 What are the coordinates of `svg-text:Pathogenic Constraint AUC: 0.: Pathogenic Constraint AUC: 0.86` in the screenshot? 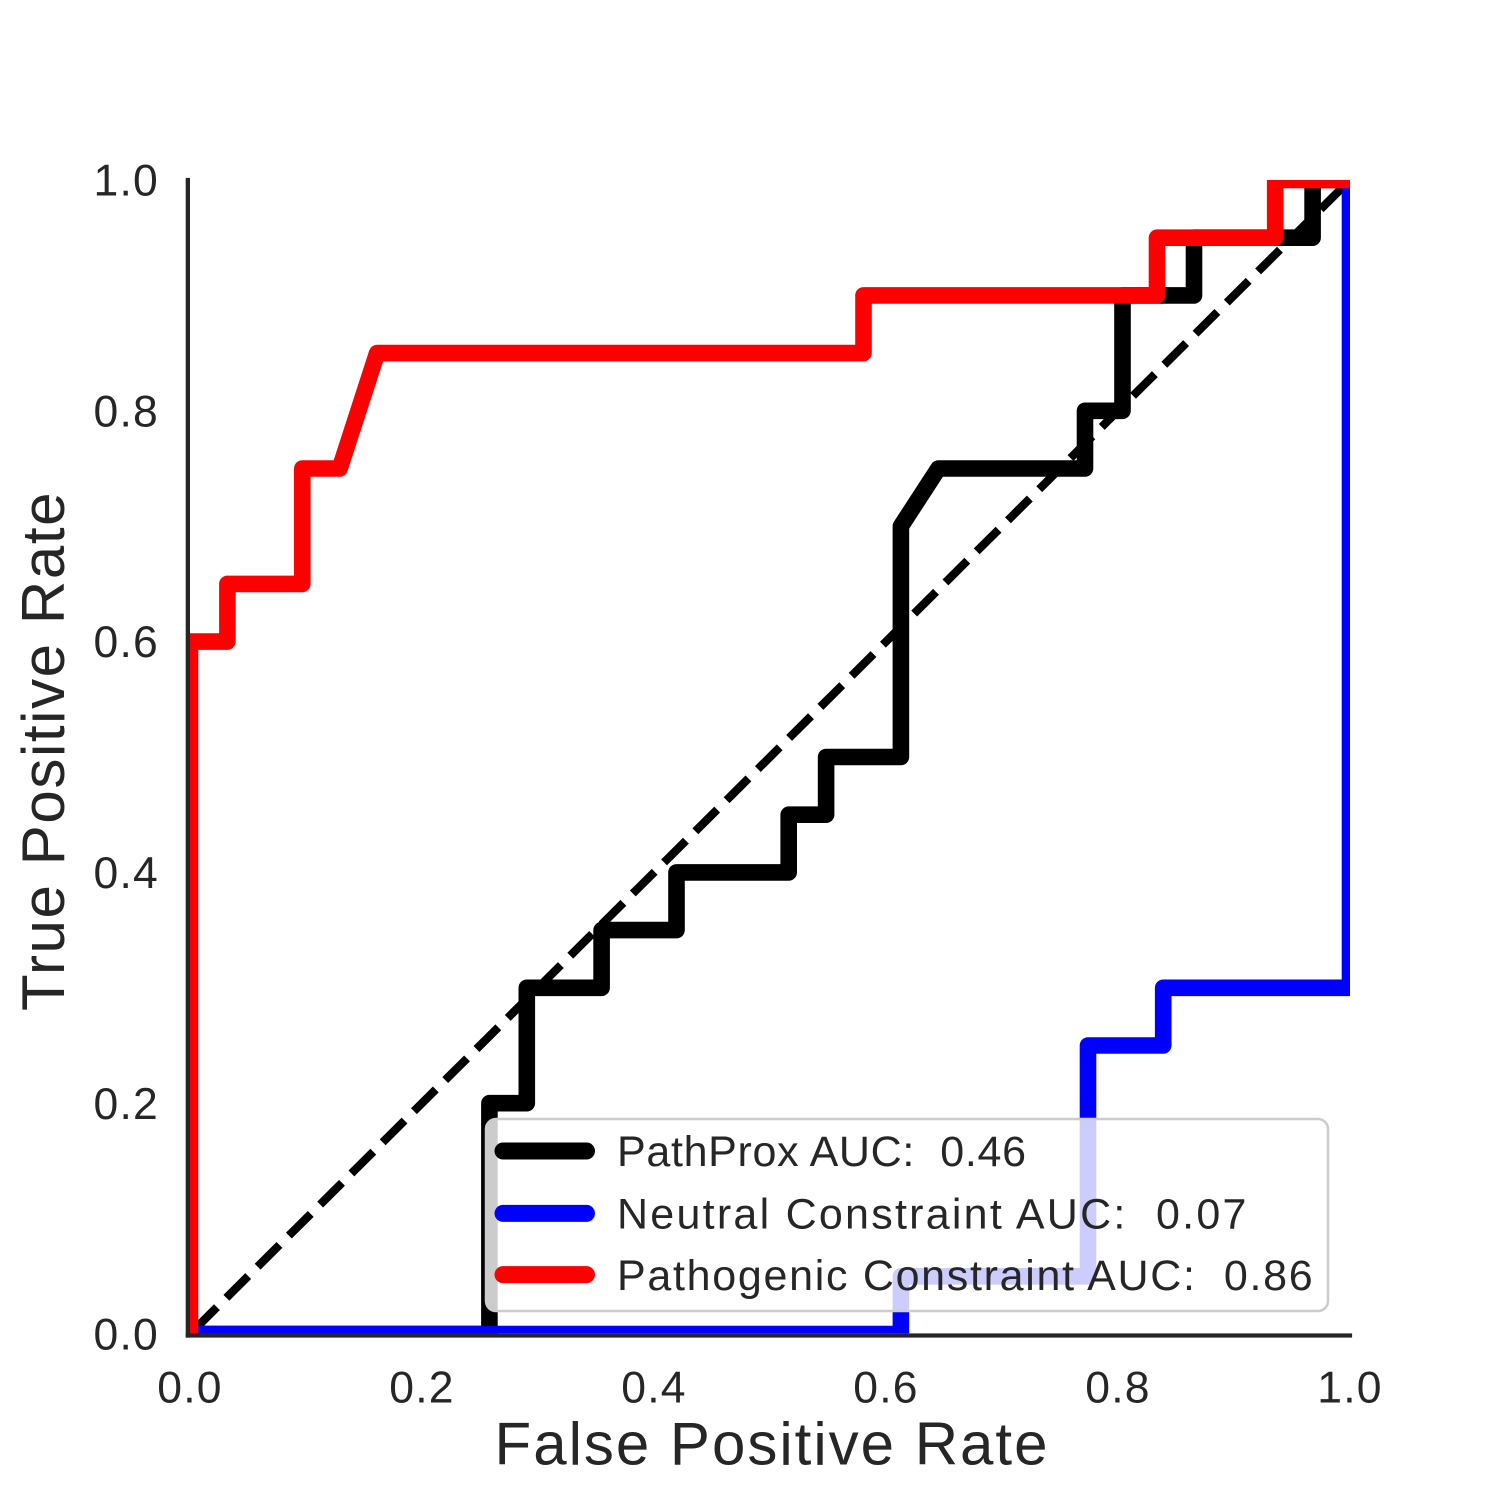 It's located at (965, 1276).